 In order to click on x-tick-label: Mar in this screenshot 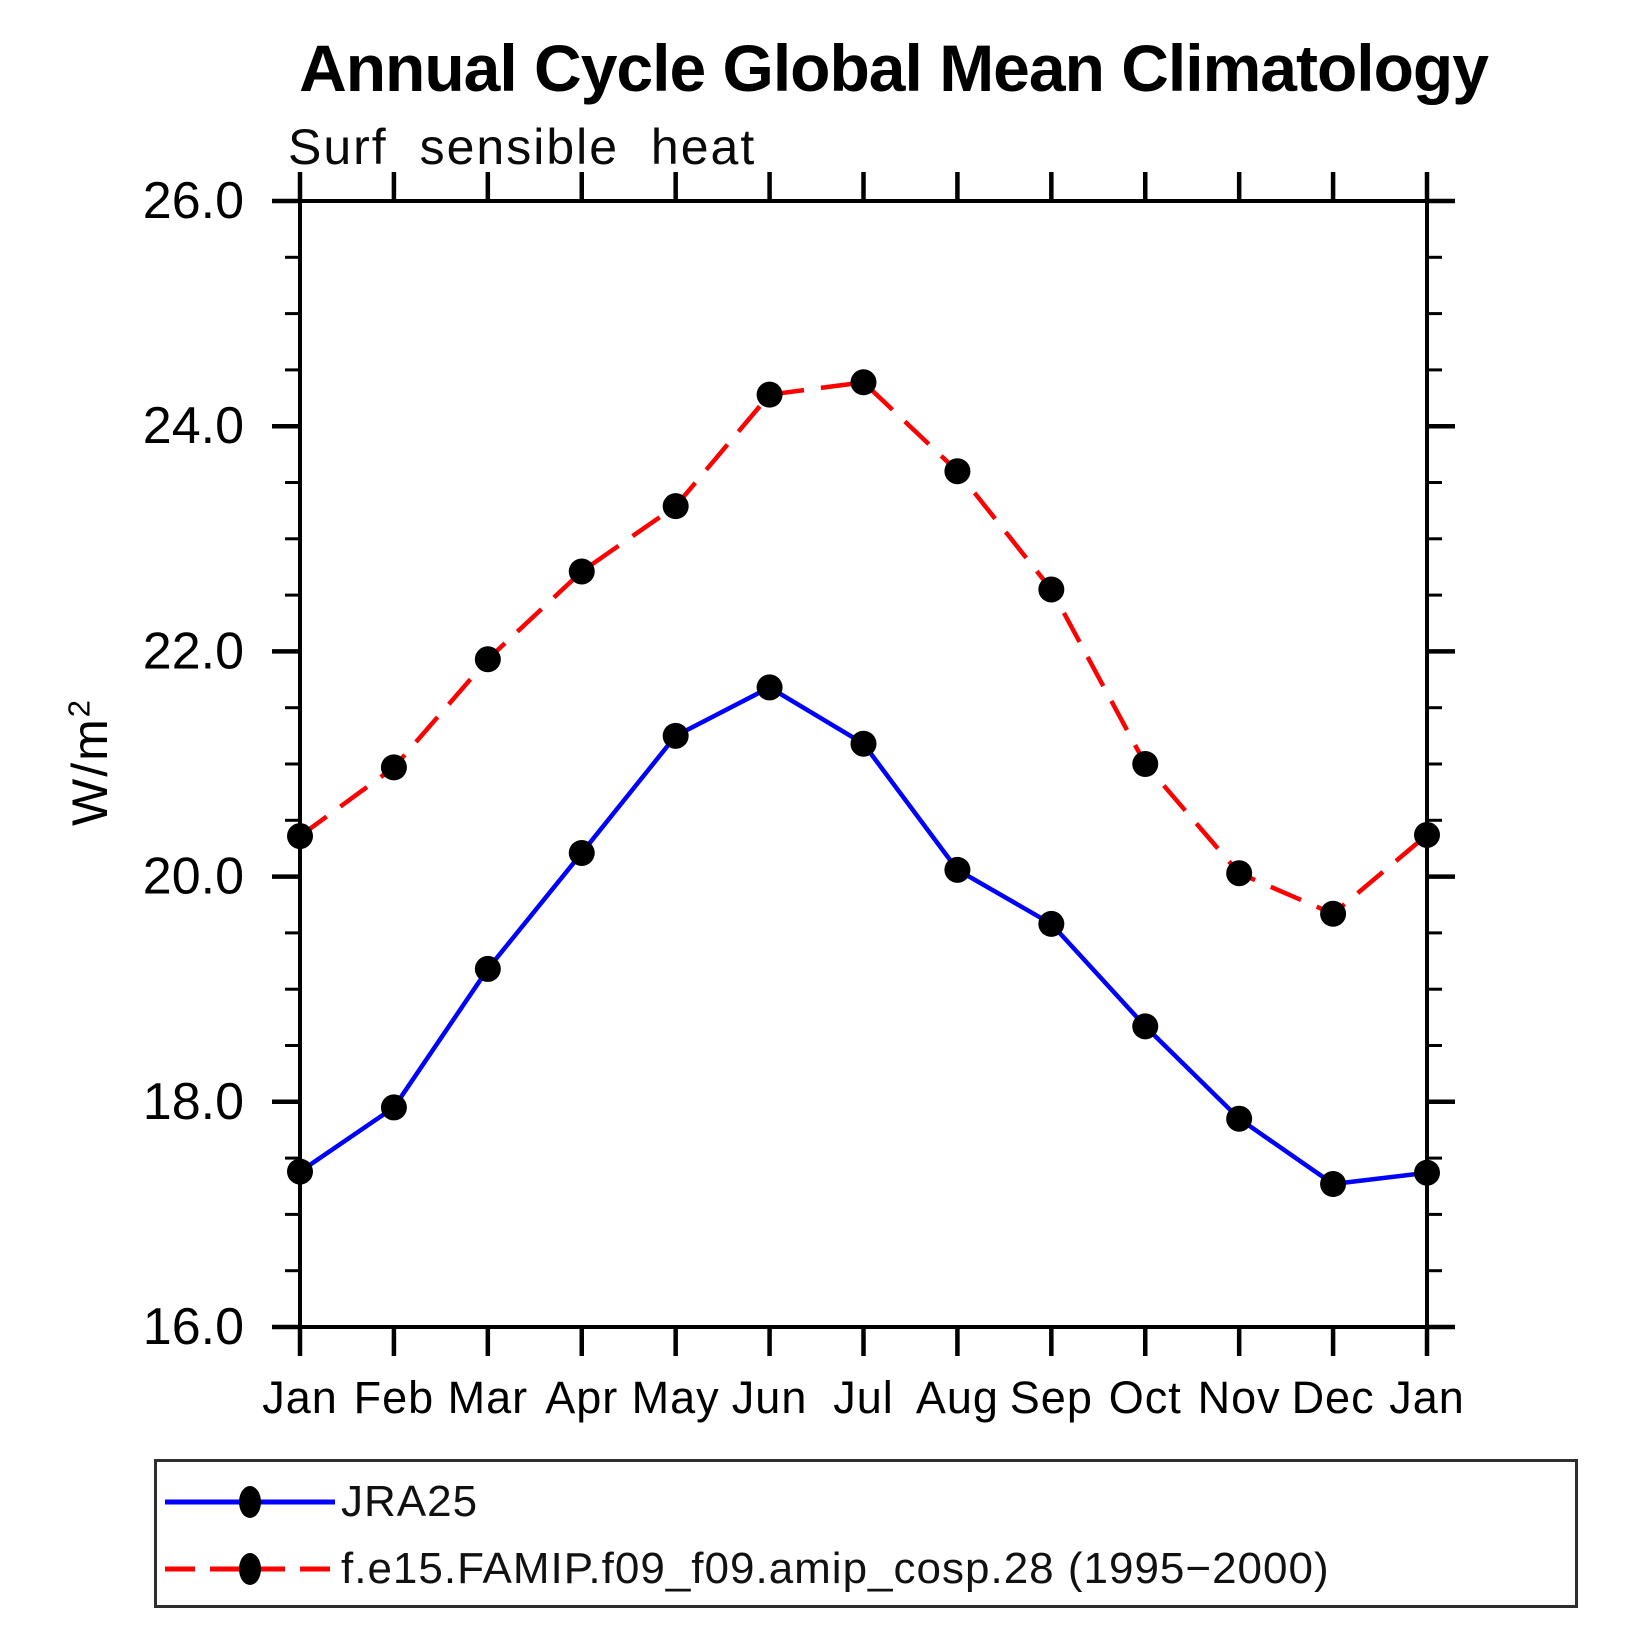, I will do `click(488, 1397)`.